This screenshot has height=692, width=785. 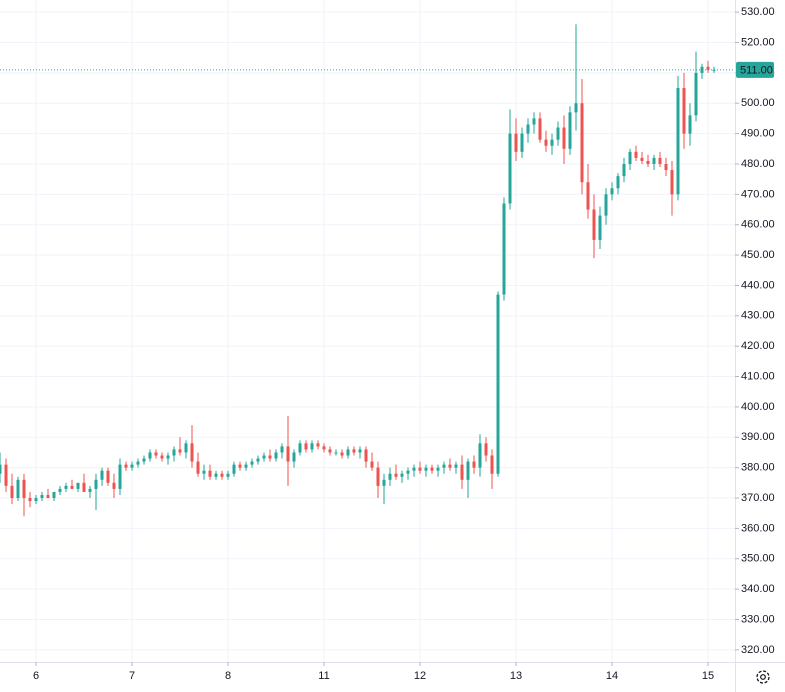 I want to click on last-price-box, so click(x=755, y=69).